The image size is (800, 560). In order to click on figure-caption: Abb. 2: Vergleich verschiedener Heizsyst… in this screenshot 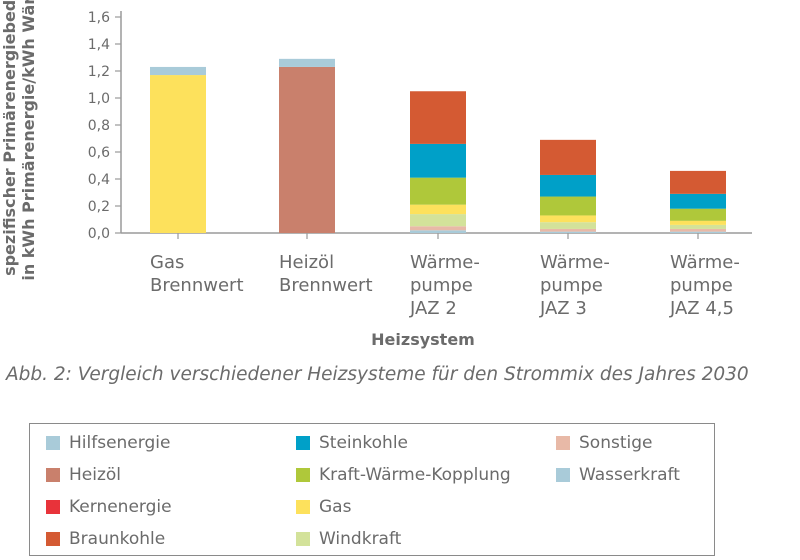, I will do `click(377, 374)`.